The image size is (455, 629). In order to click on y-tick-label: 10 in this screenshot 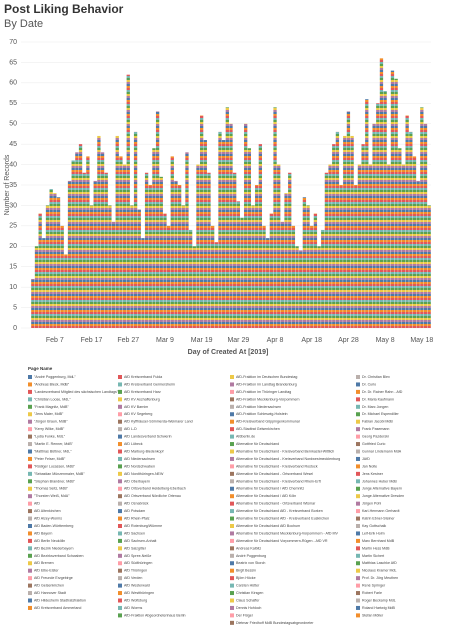, I will do `click(13, 287)`.